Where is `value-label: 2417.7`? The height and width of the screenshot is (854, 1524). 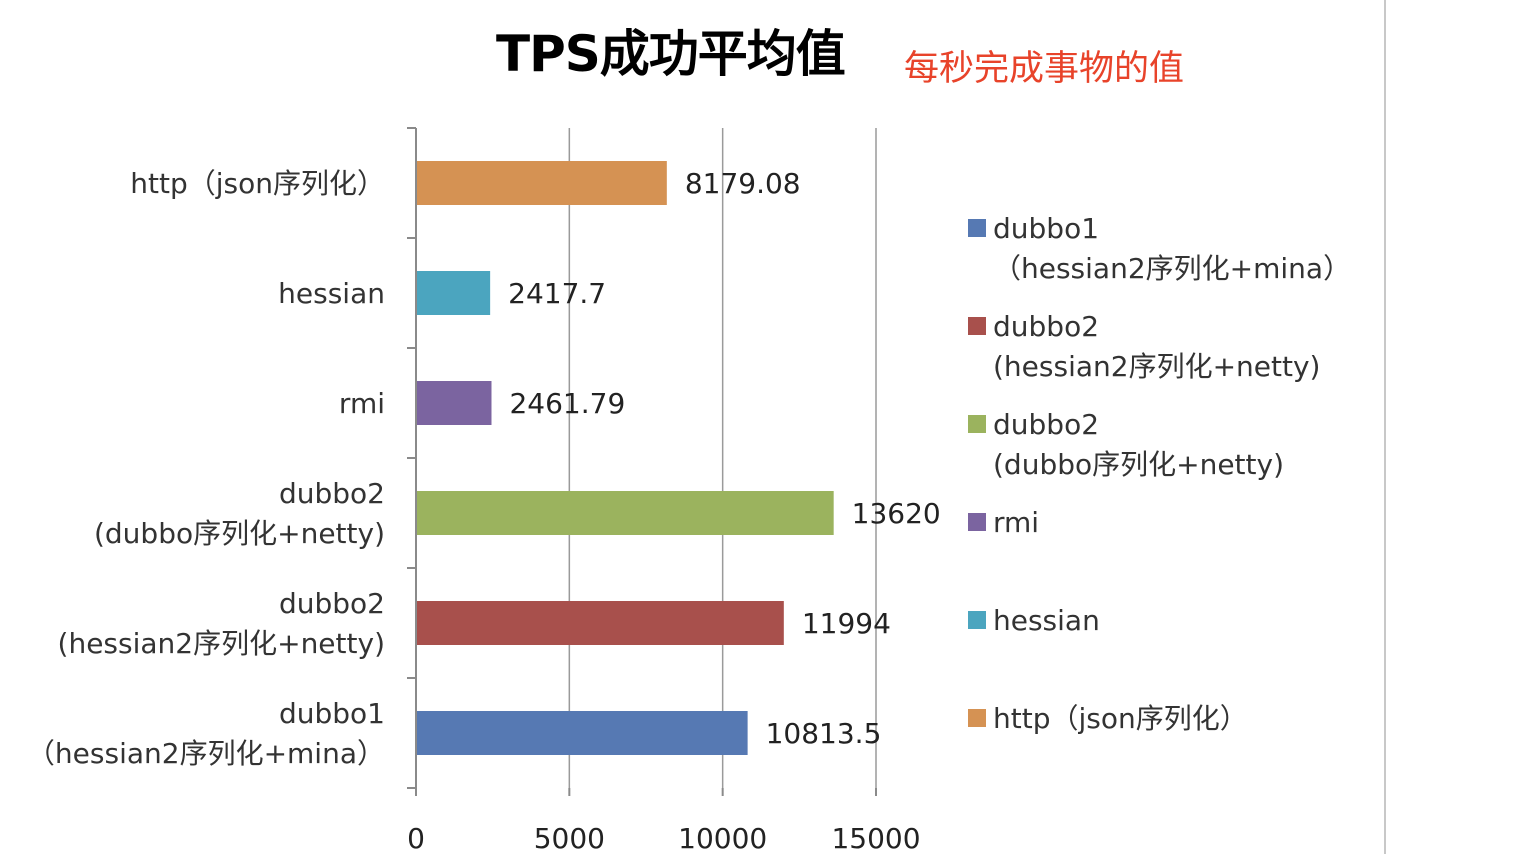
value-label: 2417.7 is located at coordinates (557, 293).